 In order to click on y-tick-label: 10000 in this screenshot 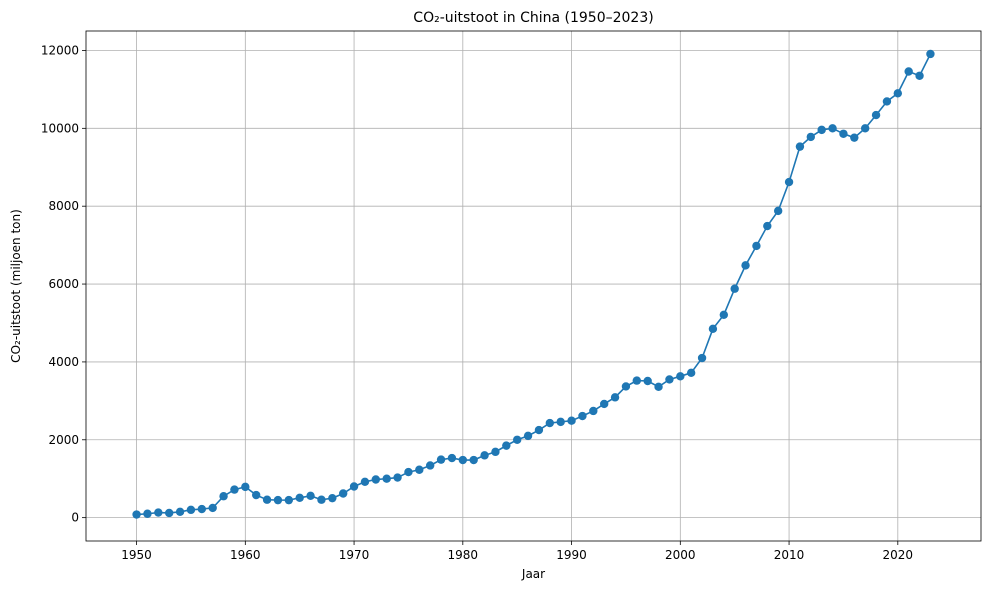, I will do `click(60, 128)`.